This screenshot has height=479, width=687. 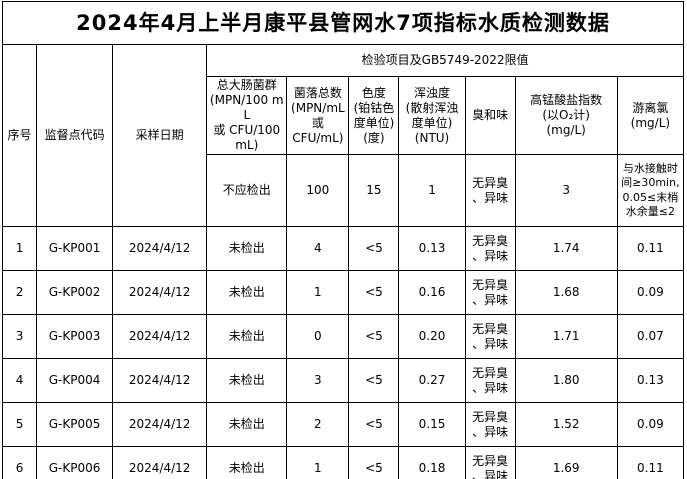 What do you see at coordinates (318, 115) in the screenshot?
I see `col-header-colony-count: 菌落总数 (MPN/mL 或 CFU/mL)` at bounding box center [318, 115].